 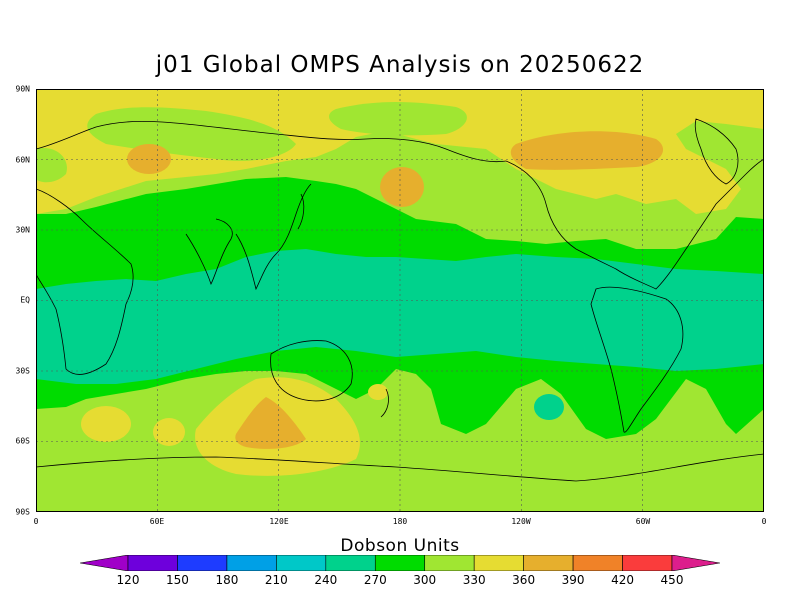 What do you see at coordinates (384, 403) in the screenshot?
I see `coast-nz` at bounding box center [384, 403].